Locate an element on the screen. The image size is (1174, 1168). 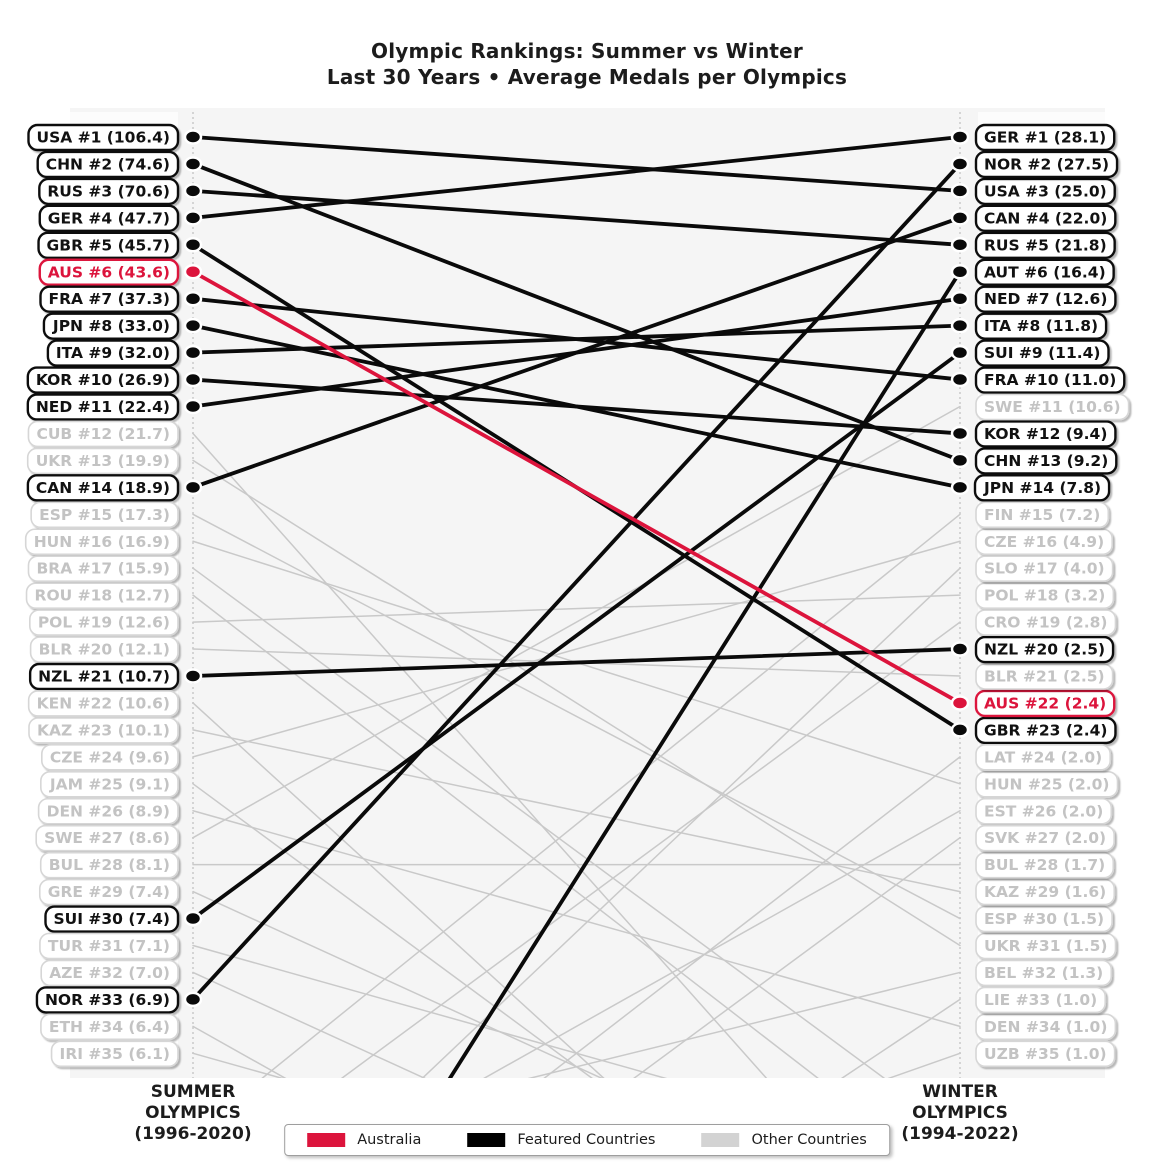
svg-text: AUS #22 (2.4) is located at coordinates (1045, 703).